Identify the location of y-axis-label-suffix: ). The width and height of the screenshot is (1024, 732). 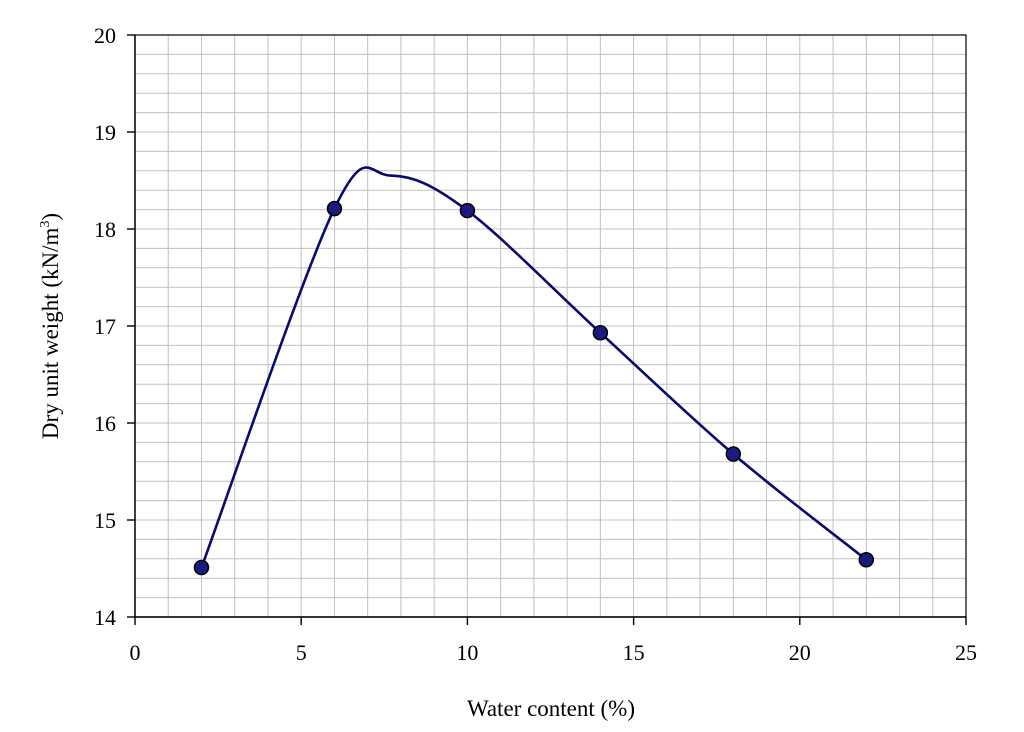
(50, 217).